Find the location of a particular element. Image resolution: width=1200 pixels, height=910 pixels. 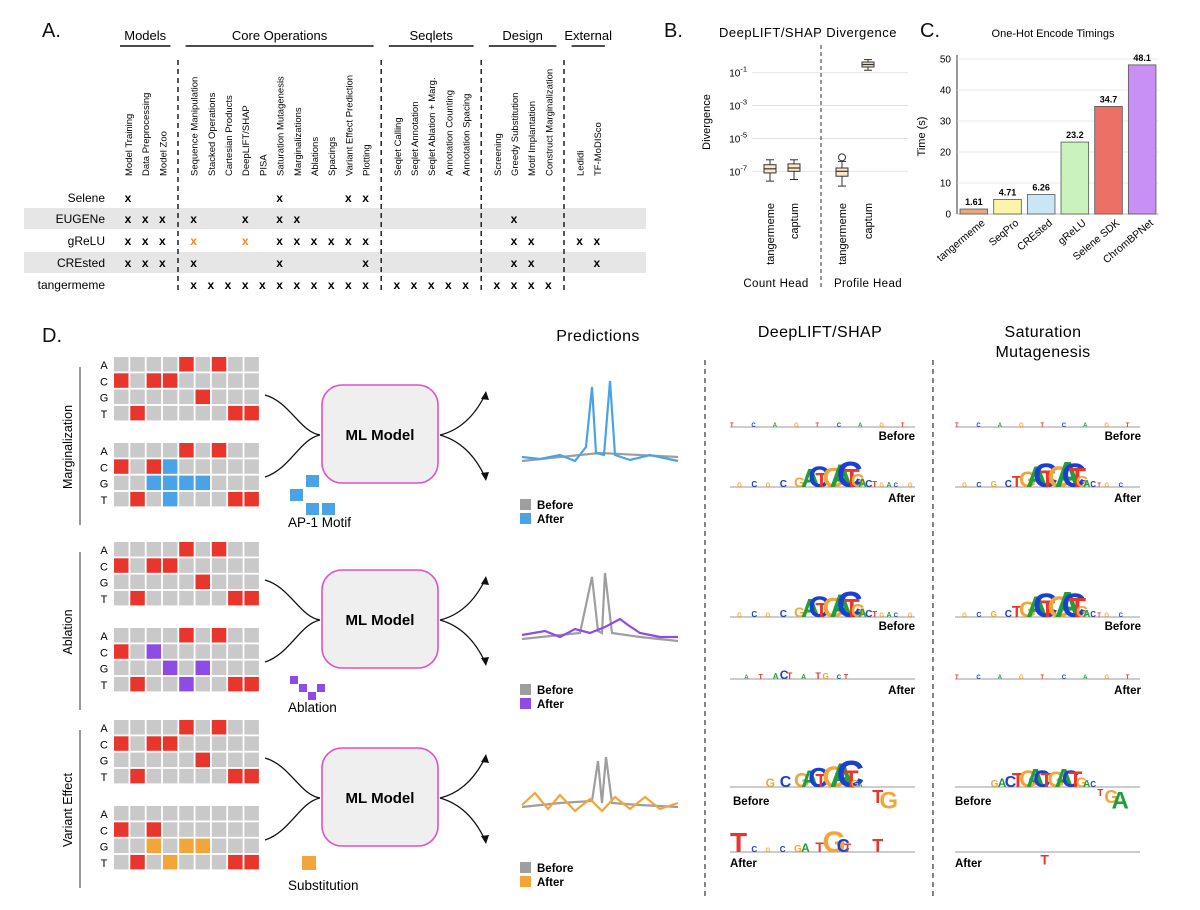

satmut-logo-letter: T is located at coordinates (1077, 607).